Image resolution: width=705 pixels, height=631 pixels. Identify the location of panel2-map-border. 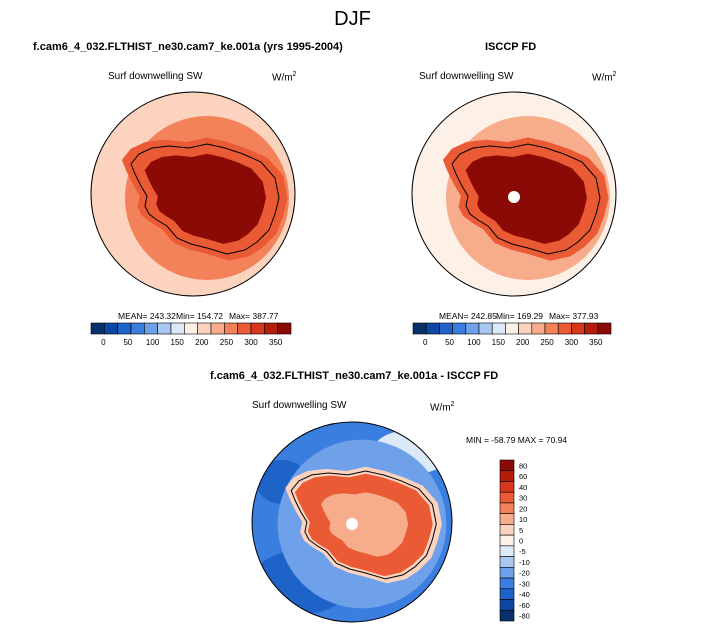
(514, 194).